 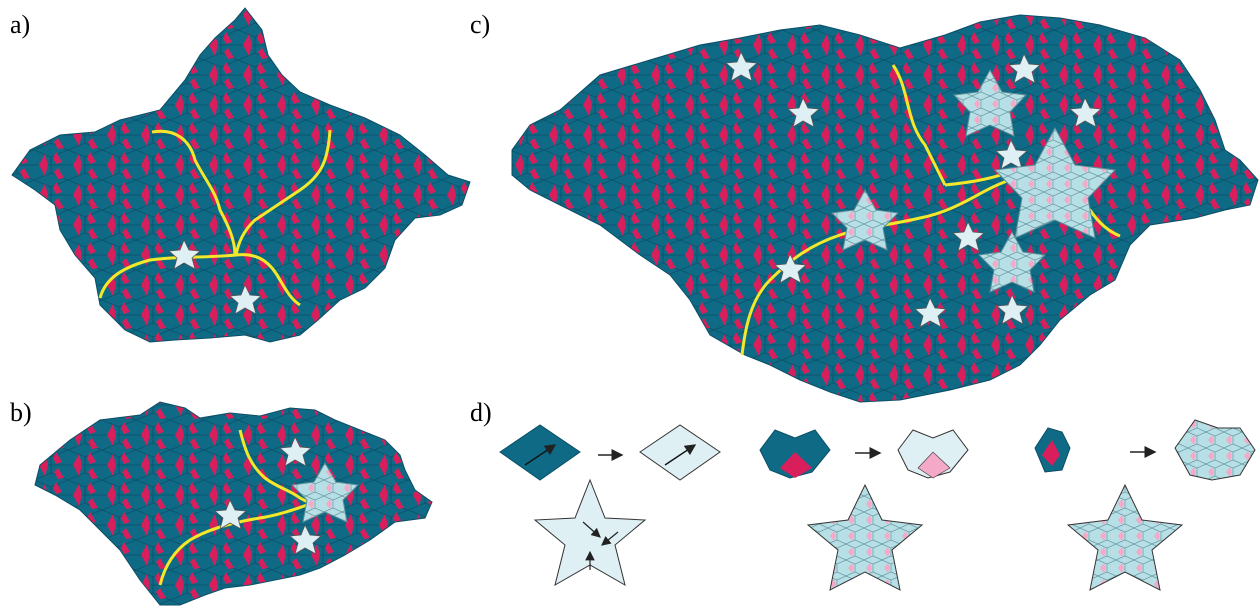 I want to click on teal-rhomb, so click(x=540, y=452).